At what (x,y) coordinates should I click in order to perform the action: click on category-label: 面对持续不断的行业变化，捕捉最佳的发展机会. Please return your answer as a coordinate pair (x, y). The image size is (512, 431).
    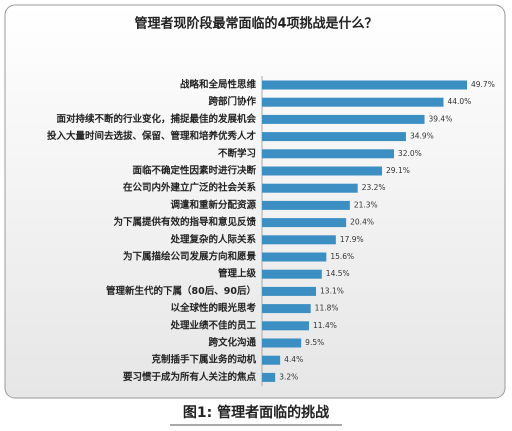
    Looking at the image, I should click on (156, 119).